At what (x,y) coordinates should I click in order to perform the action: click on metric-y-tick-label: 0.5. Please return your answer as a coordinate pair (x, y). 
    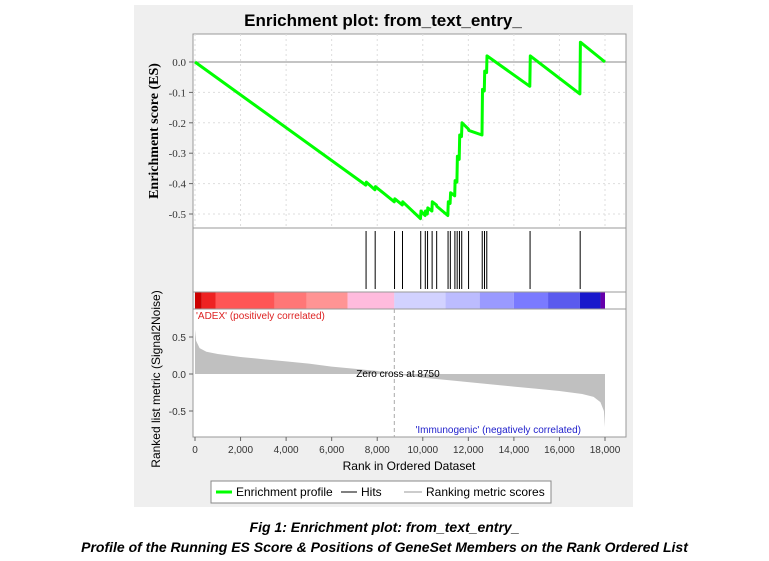
    Looking at the image, I should click on (179, 338).